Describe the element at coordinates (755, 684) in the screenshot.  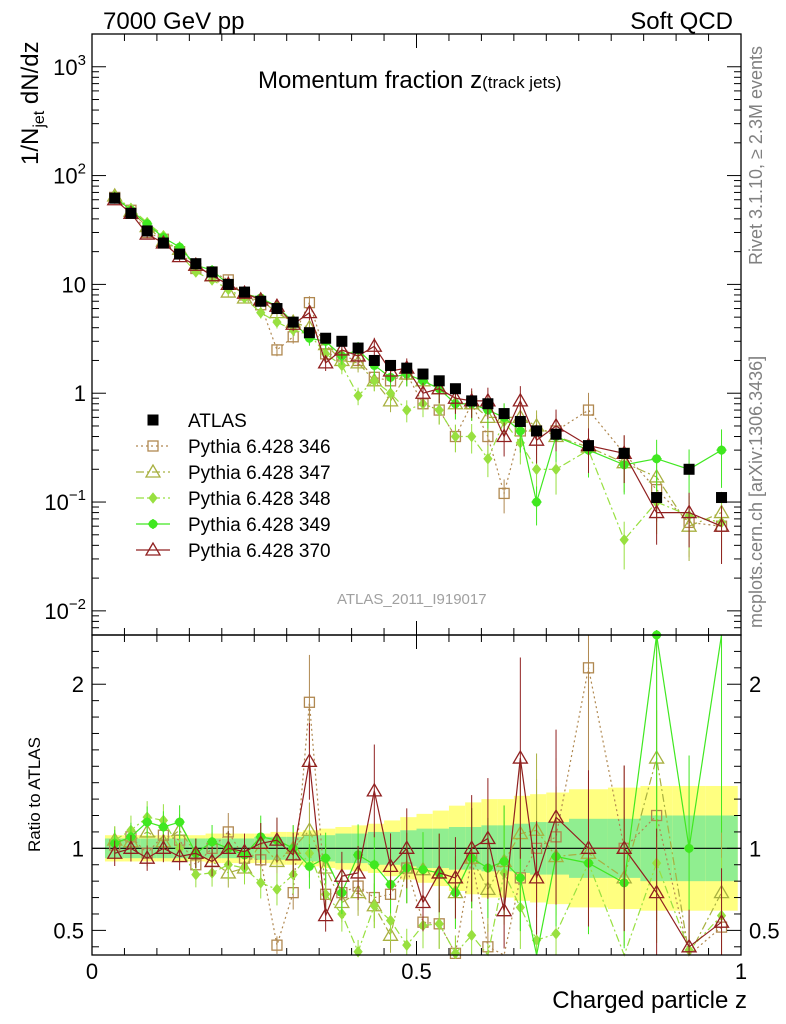
I see `ratio-y-tick-label-right: 2` at that location.